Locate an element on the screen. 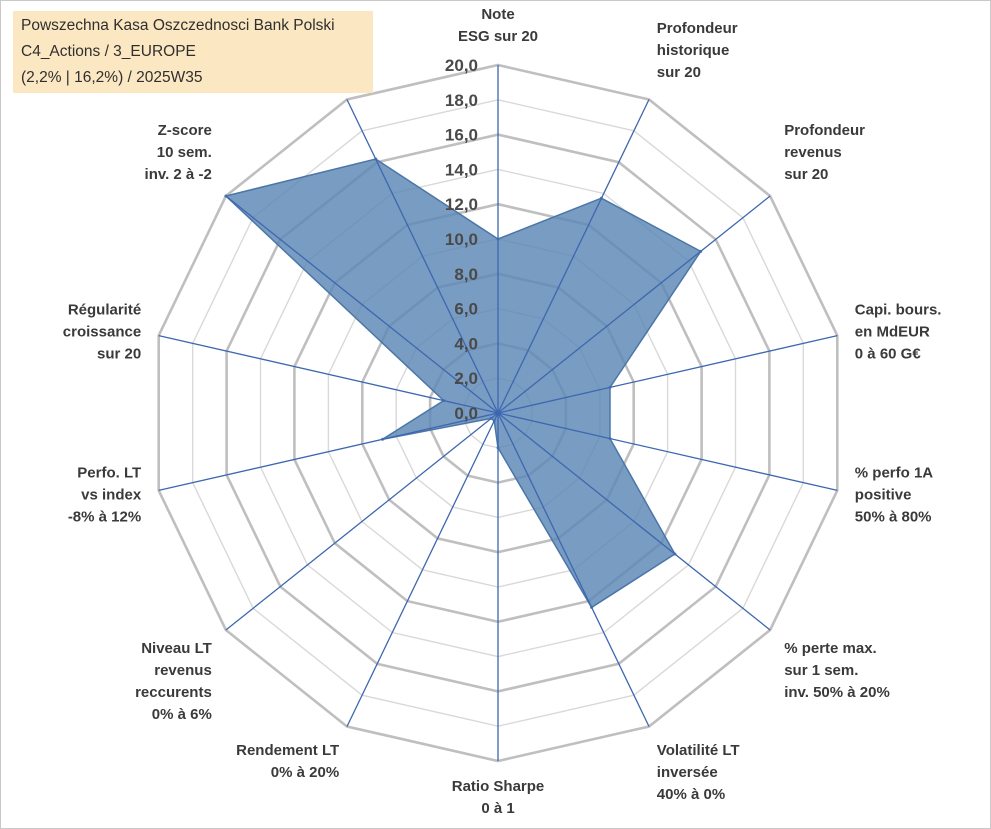  axis-label: Capi. bours. is located at coordinates (898, 310).